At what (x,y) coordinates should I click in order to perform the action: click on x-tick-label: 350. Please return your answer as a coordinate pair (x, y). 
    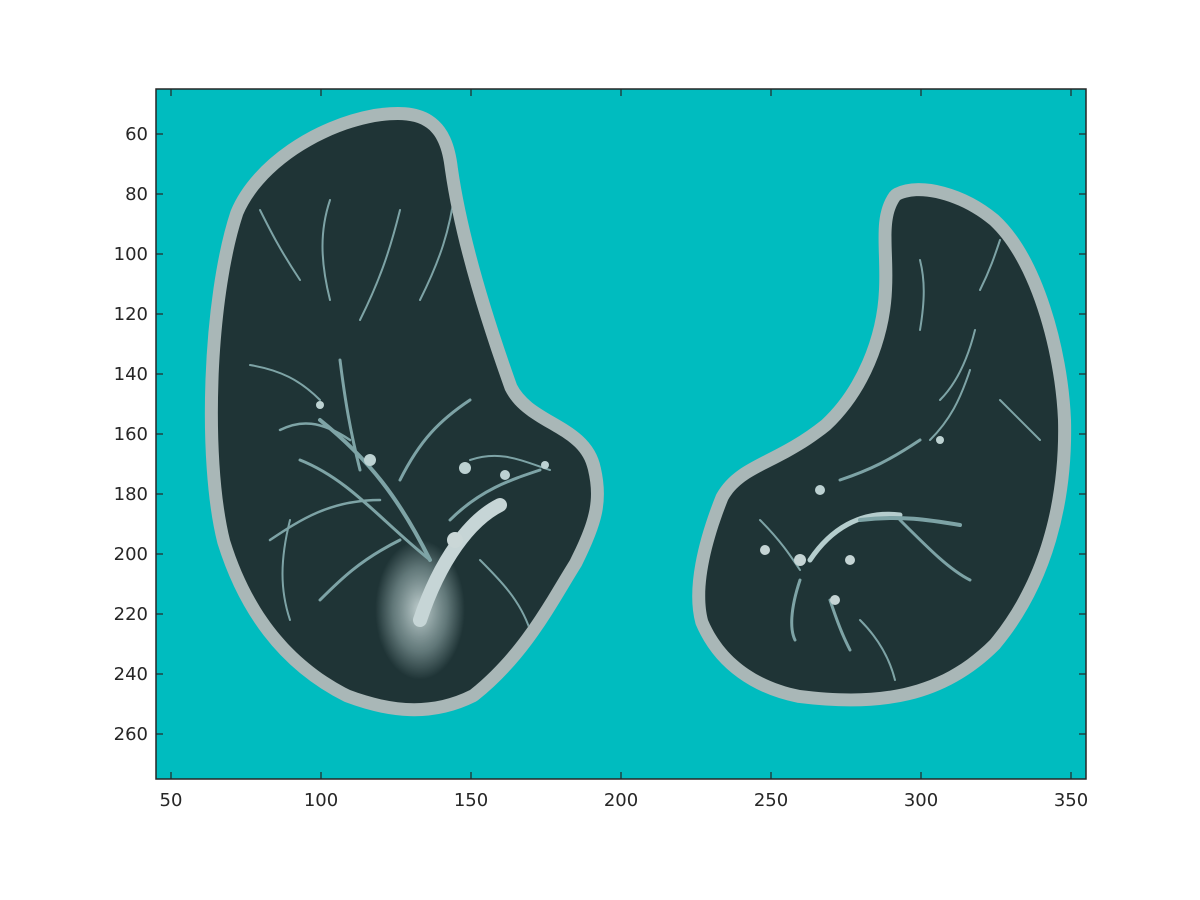
    Looking at the image, I should click on (1071, 800).